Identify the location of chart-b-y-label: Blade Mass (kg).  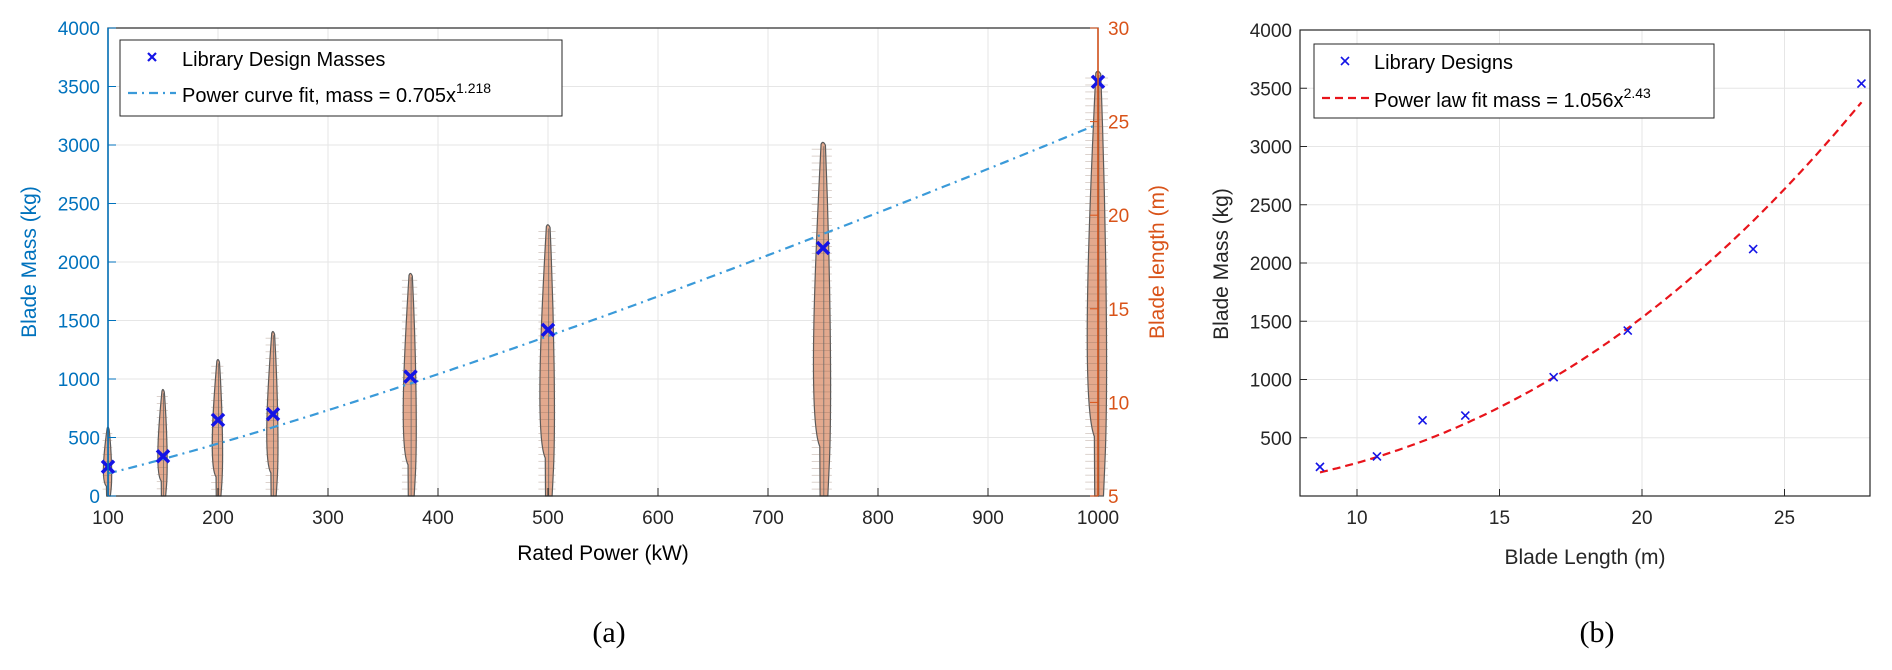
(1221, 264).